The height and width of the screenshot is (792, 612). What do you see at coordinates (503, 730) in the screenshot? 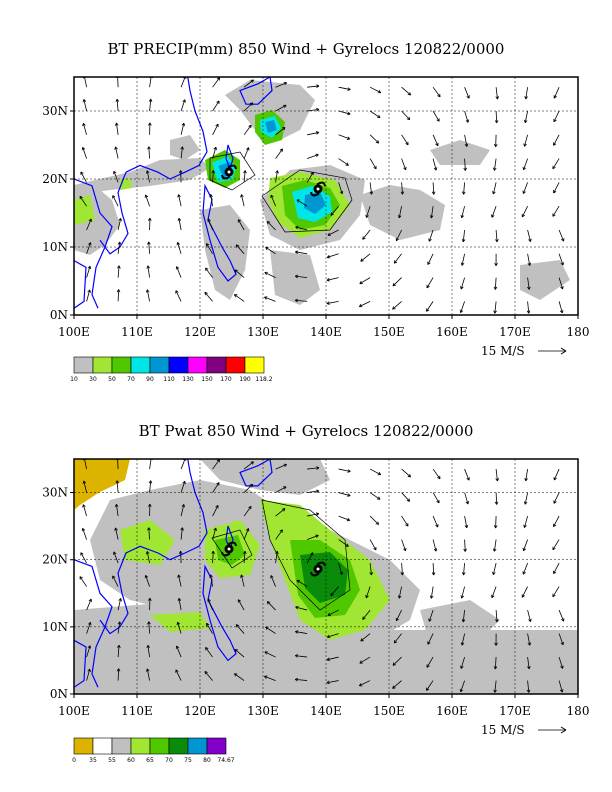
I see `scale-label: 15 M/S` at bounding box center [503, 730].